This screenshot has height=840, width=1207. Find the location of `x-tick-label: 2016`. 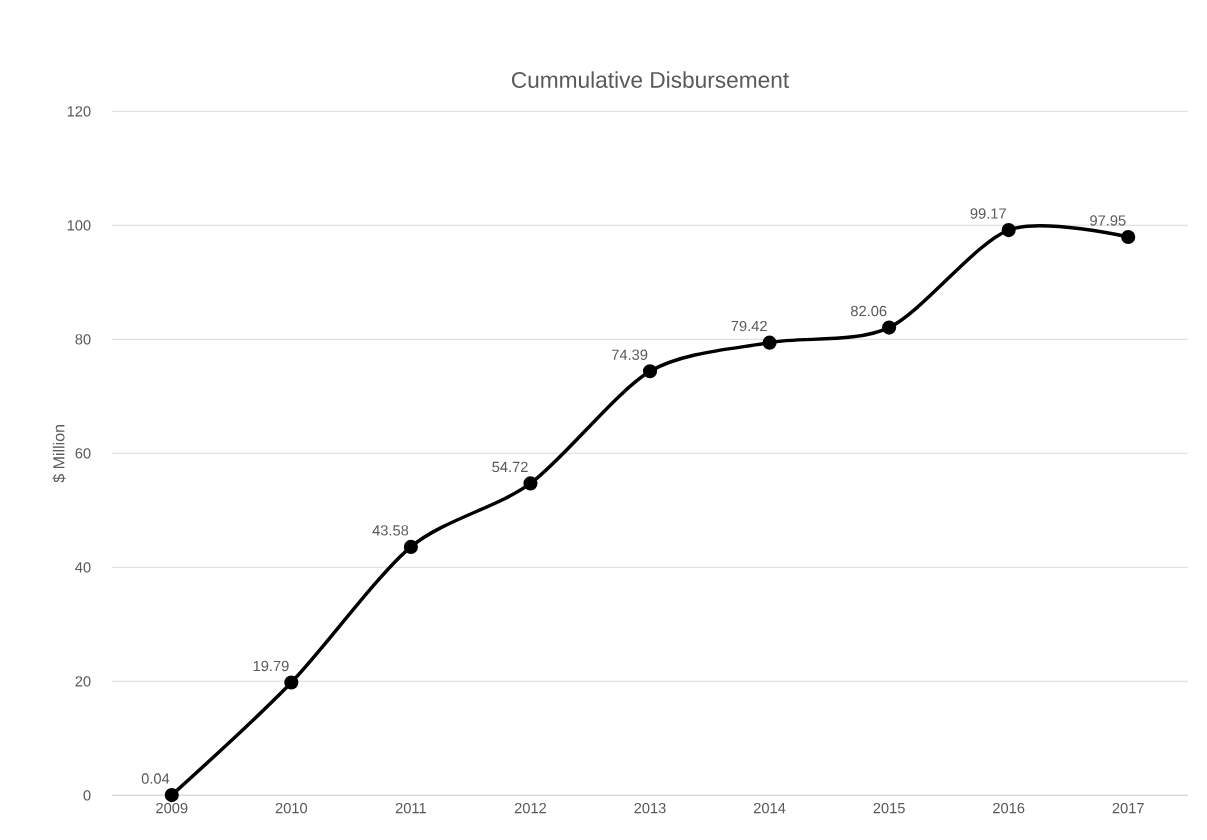

x-tick-label: 2016 is located at coordinates (1009, 808).